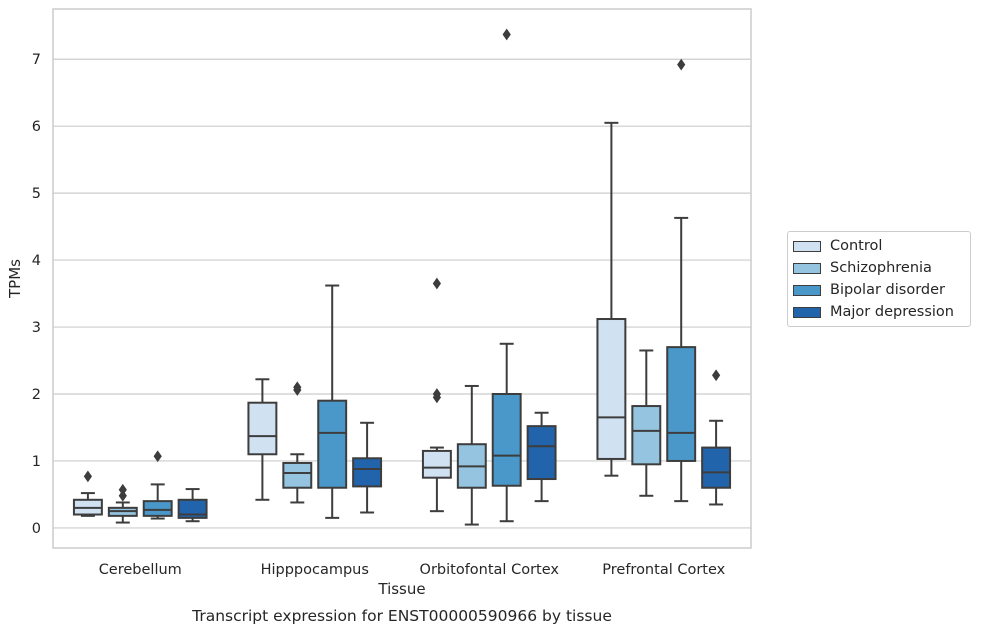 This screenshot has width=983, height=634. What do you see at coordinates (663, 570) in the screenshot?
I see `x-tick-label: Prefrontal Cortex` at bounding box center [663, 570].